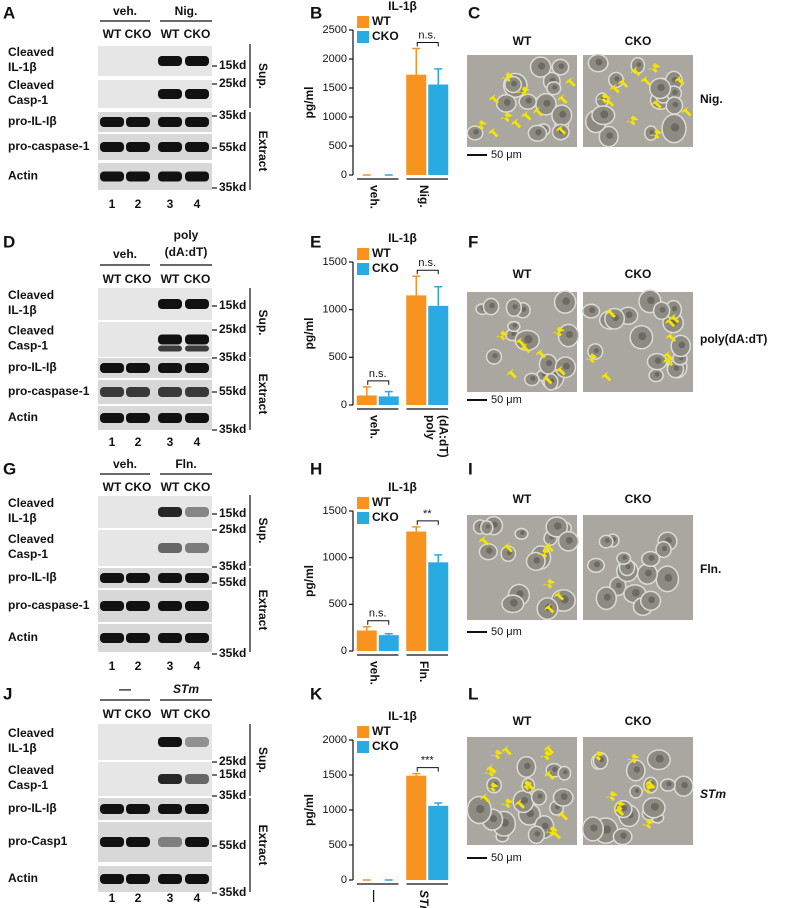 The image size is (792, 908). I want to click on group-label: veh., so click(125, 254).